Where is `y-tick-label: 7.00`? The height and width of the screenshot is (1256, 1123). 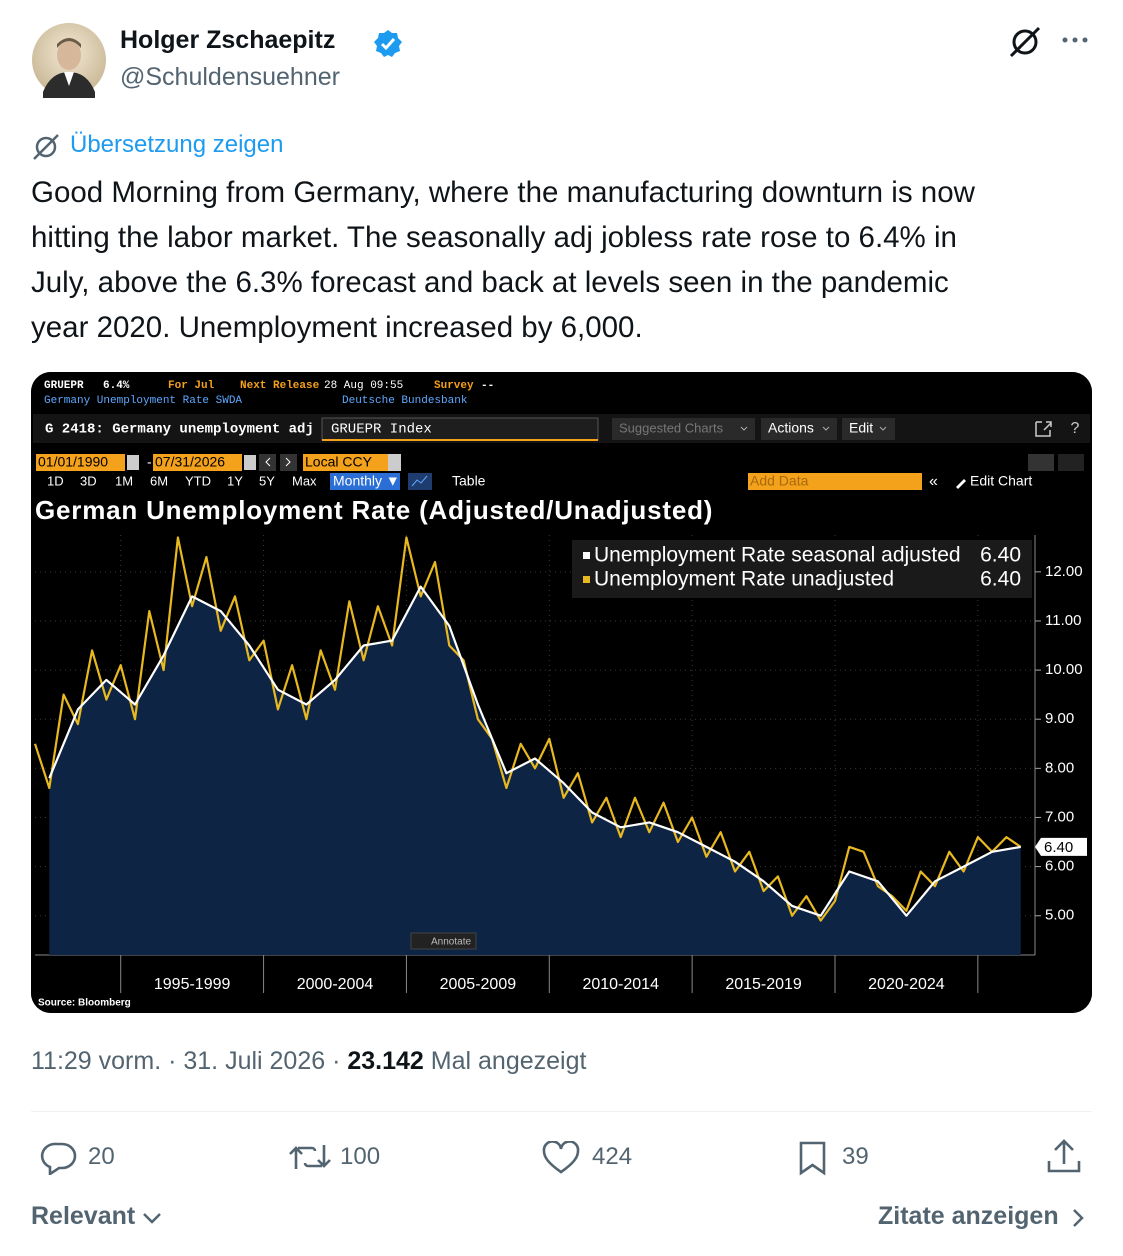 y-tick-label: 7.00 is located at coordinates (1059, 816).